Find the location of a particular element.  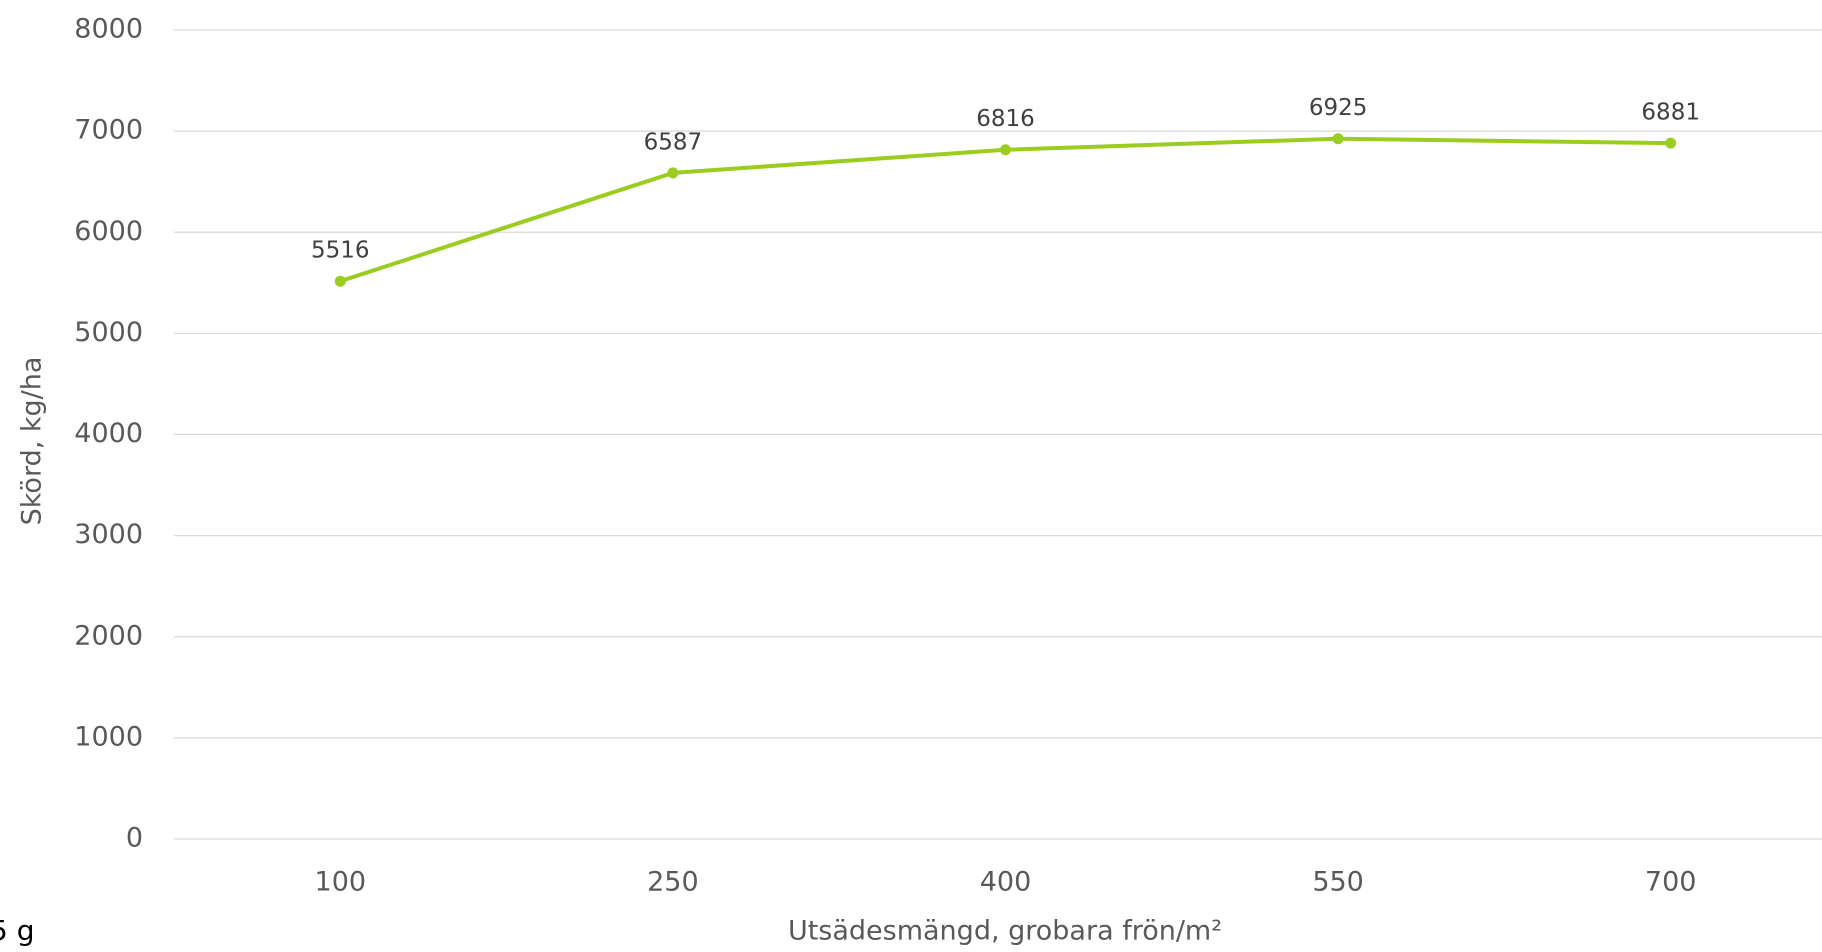

annotation: 5 g is located at coordinates (17, 930).